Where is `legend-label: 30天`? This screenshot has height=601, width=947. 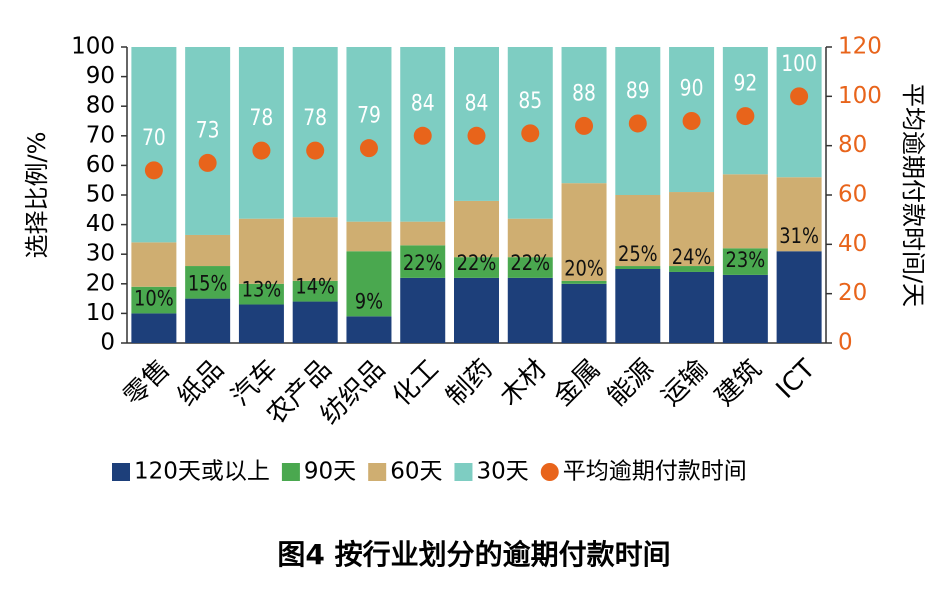 legend-label: 30天 is located at coordinates (502, 472).